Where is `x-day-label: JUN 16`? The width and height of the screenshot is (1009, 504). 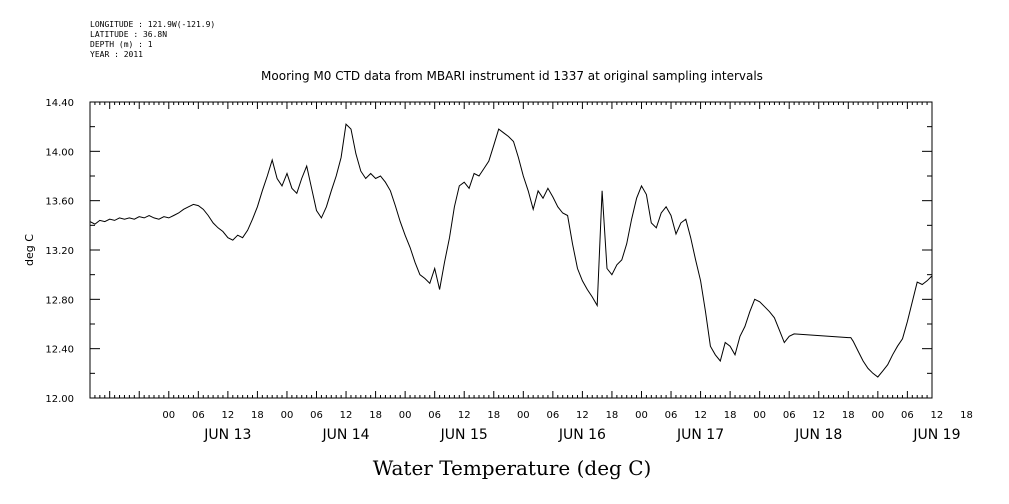 x-day-label: JUN 16 is located at coordinates (582, 435).